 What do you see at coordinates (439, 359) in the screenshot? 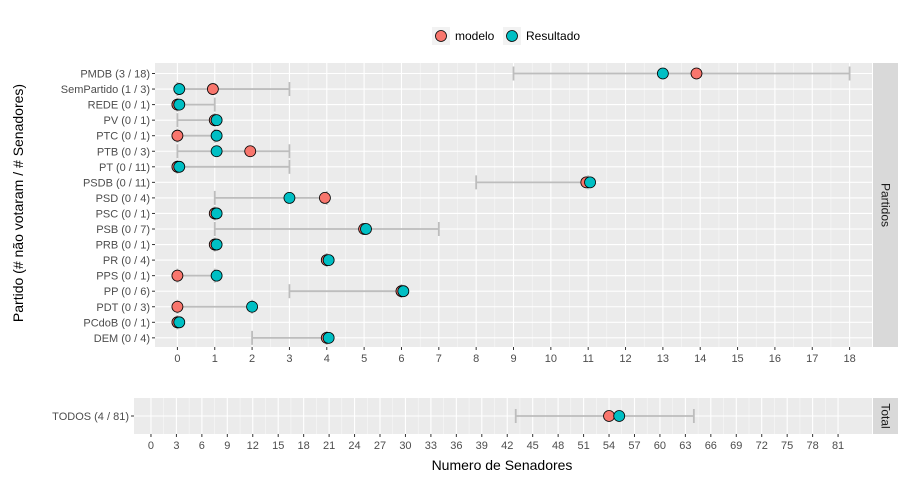
I see `x-tick-label: 7` at bounding box center [439, 359].